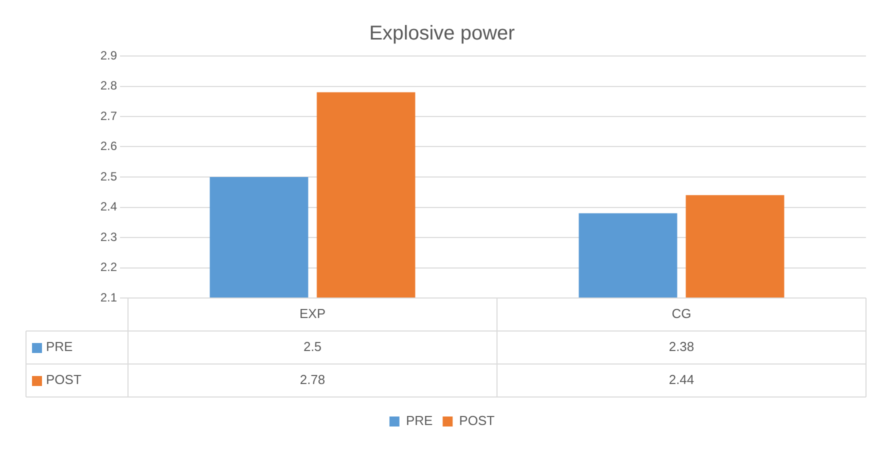 The width and height of the screenshot is (888, 450). I want to click on text: PRE, so click(59, 346).